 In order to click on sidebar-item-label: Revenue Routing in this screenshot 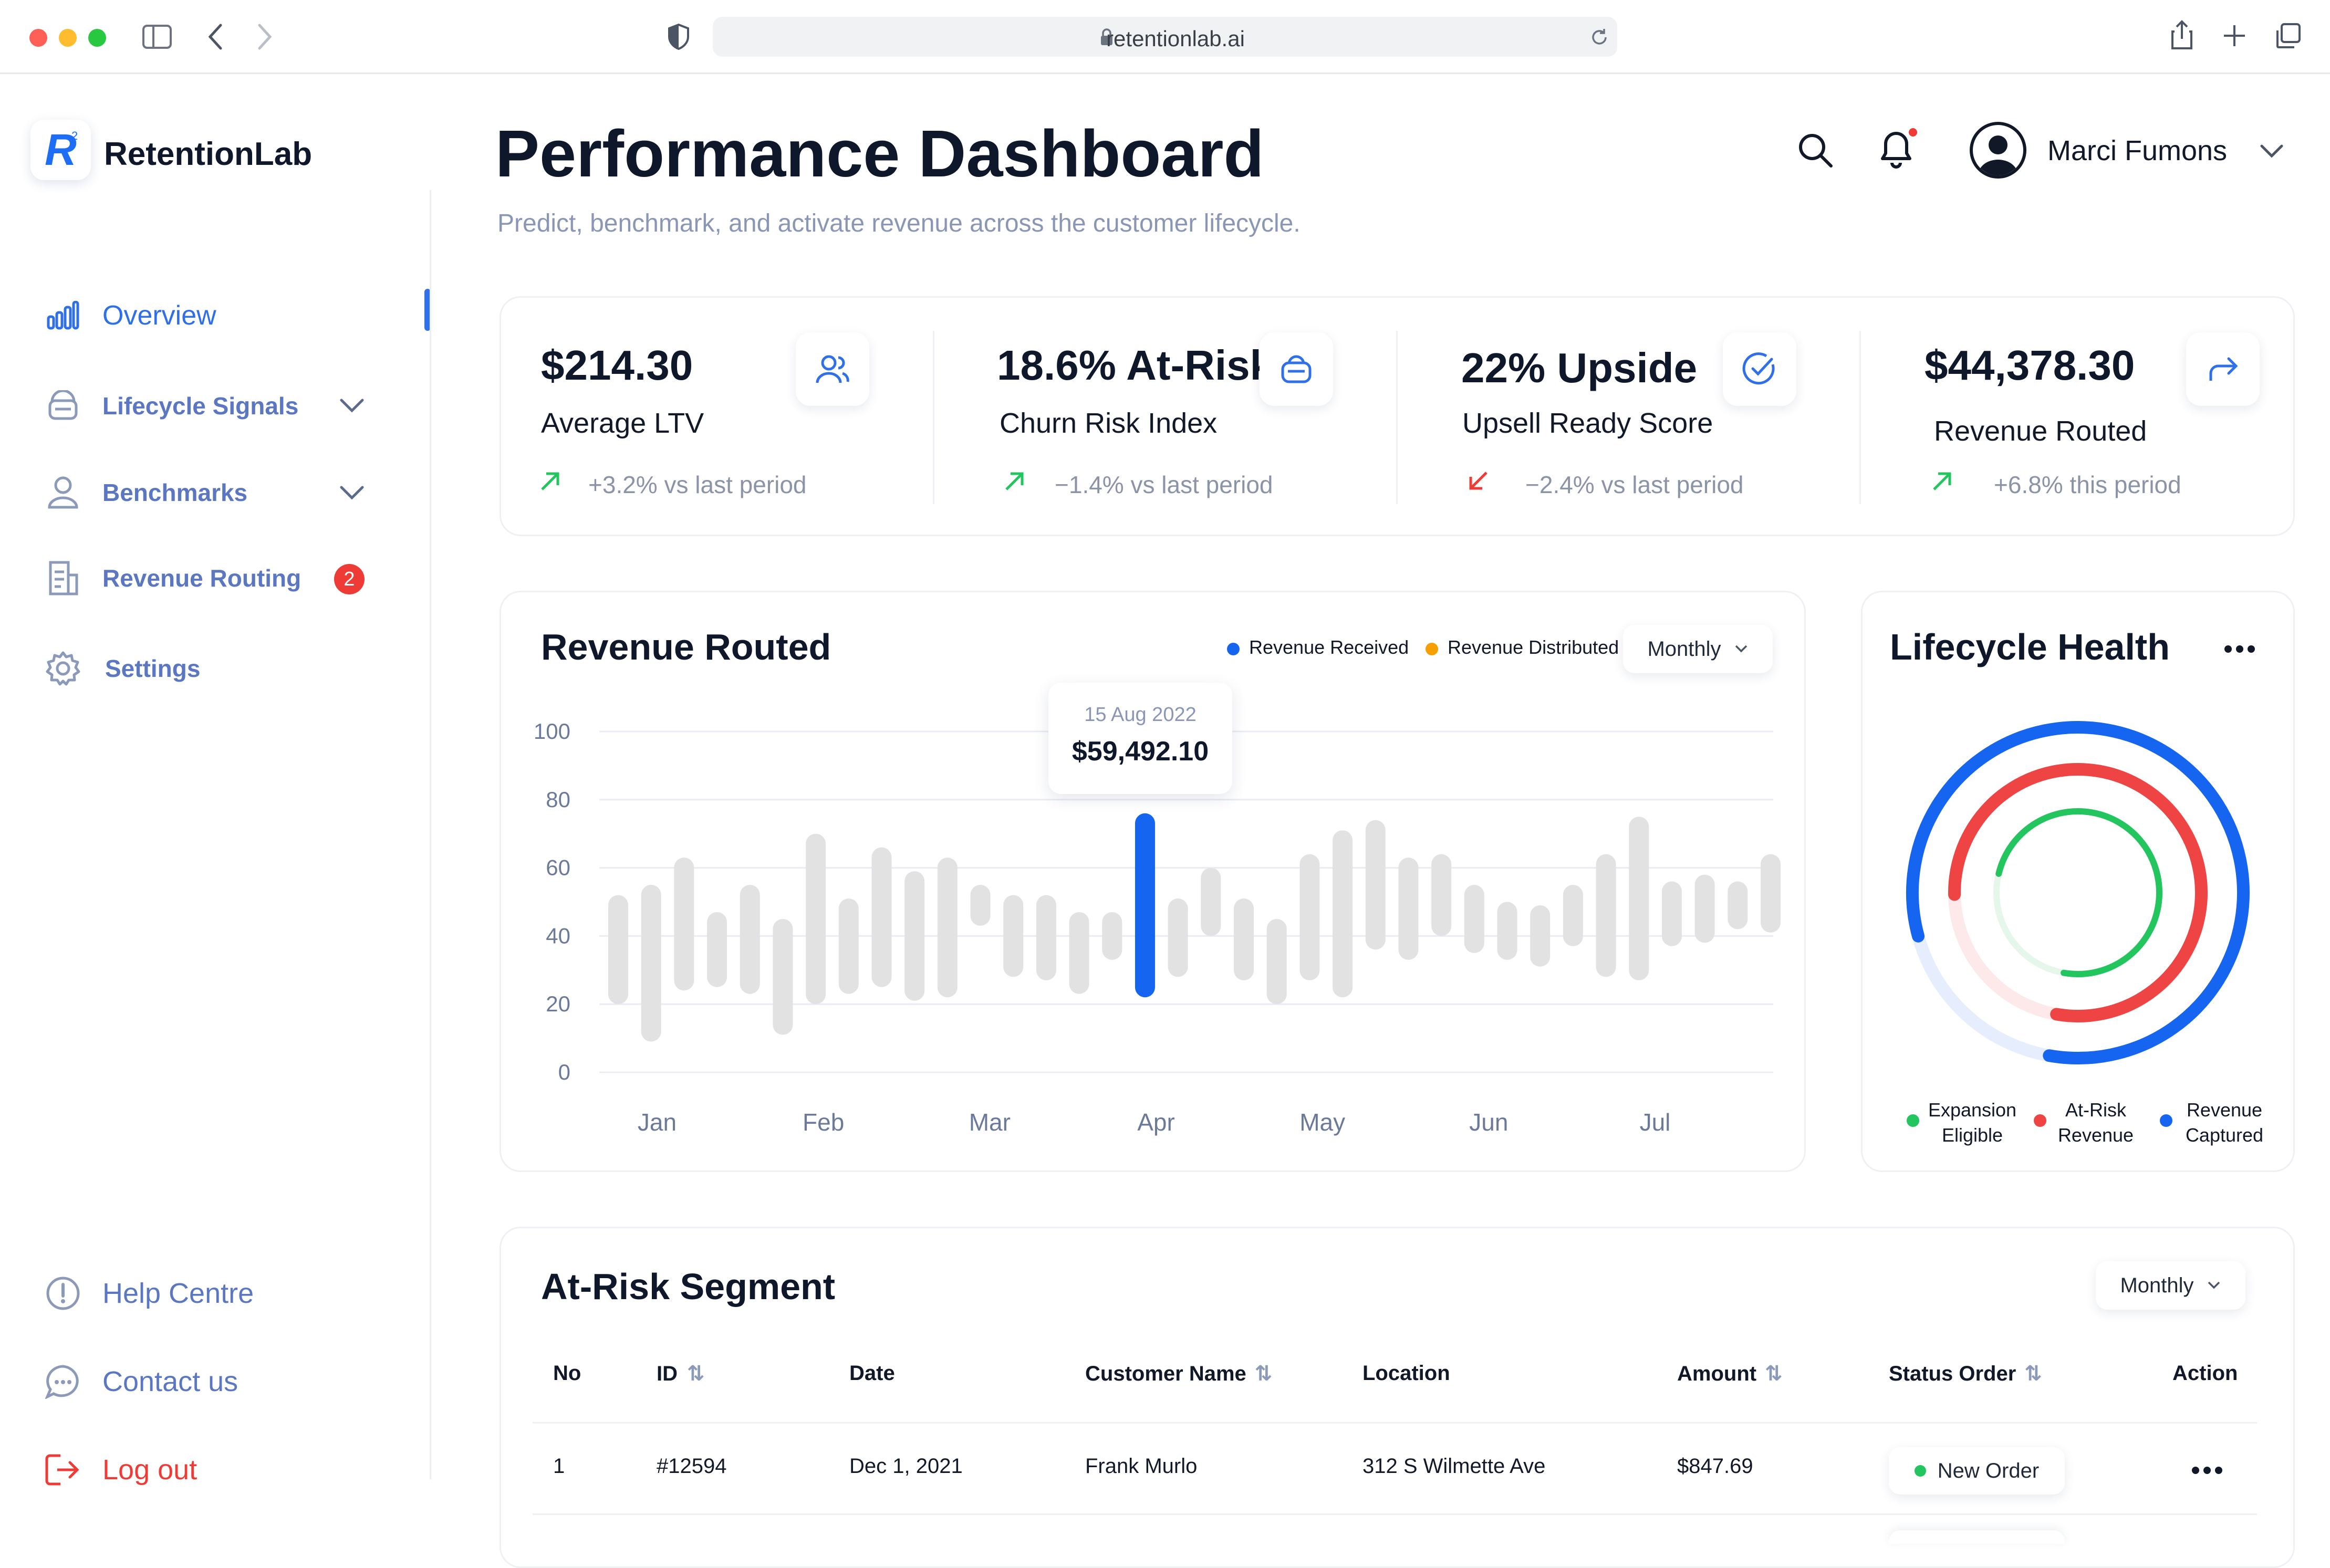, I will do `click(201, 578)`.